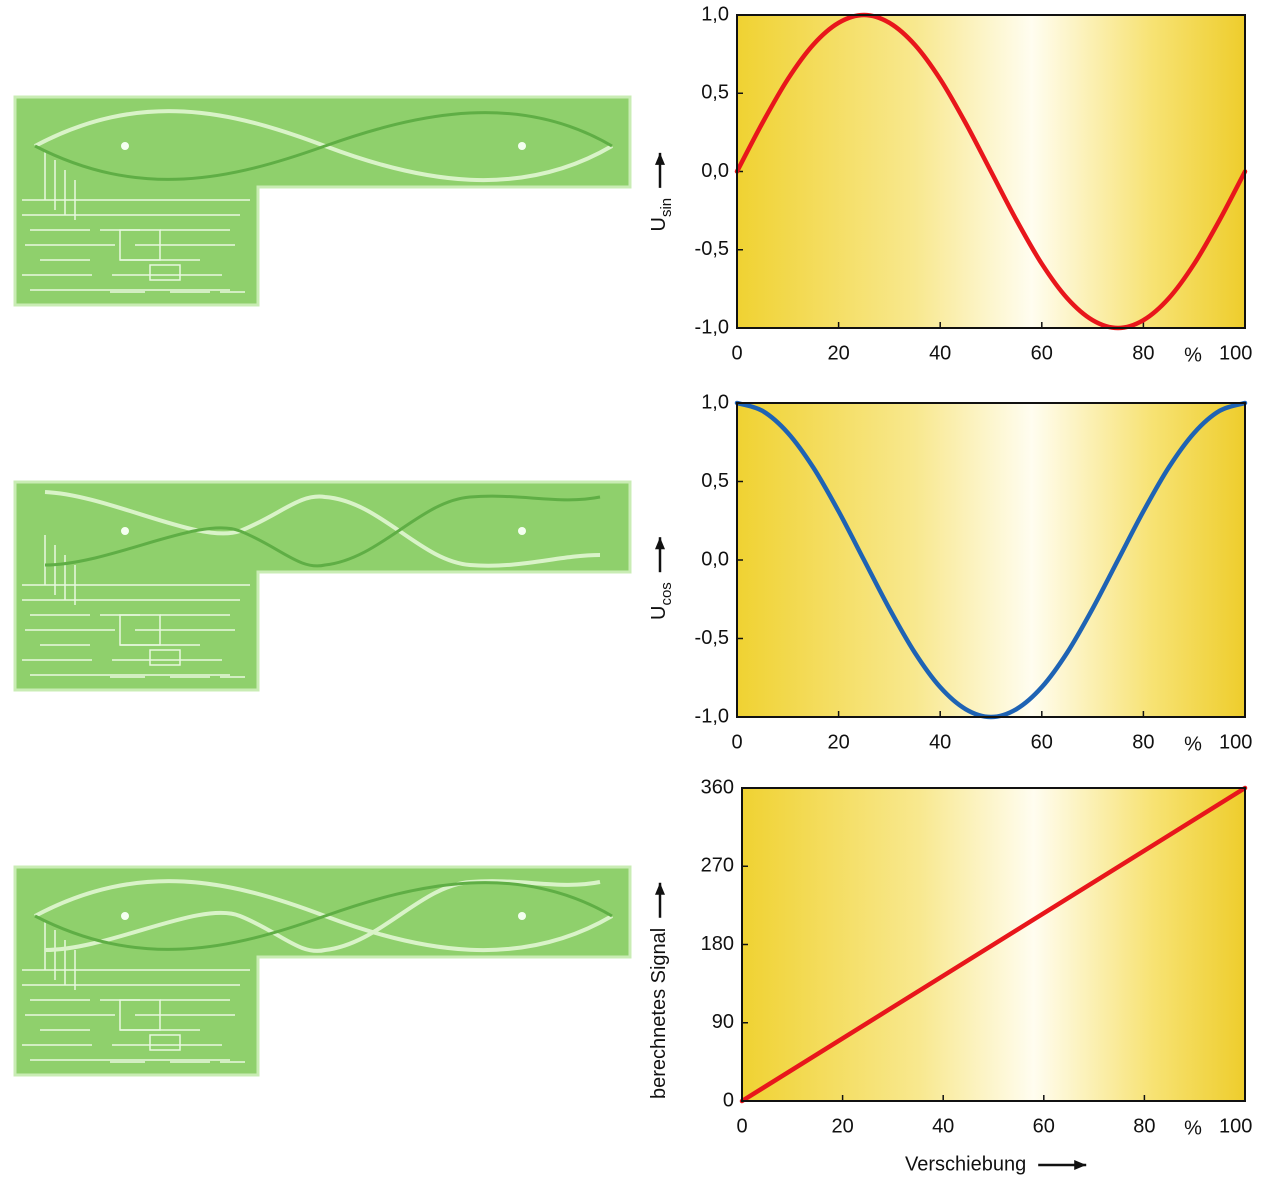  I want to click on y-tick-label: 180, so click(717, 944).